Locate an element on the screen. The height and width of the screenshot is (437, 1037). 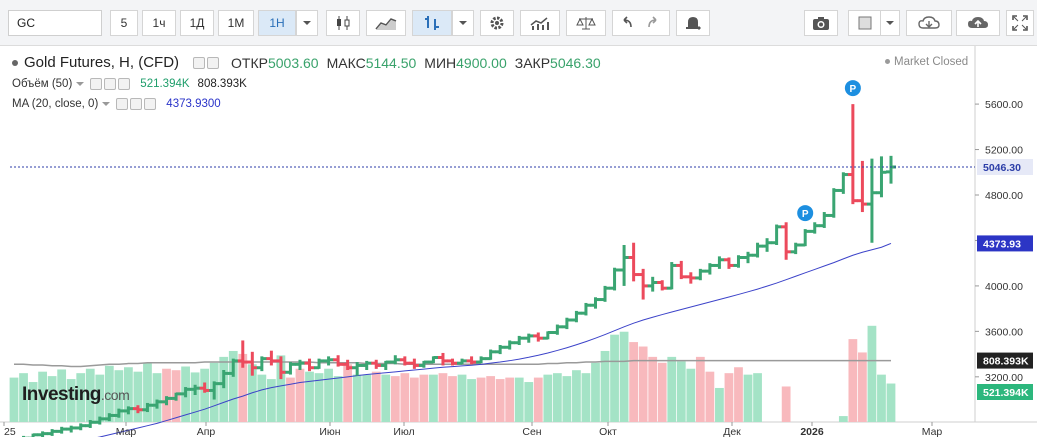
volume-last-tag-text: 521.394K is located at coordinates (1006, 393).